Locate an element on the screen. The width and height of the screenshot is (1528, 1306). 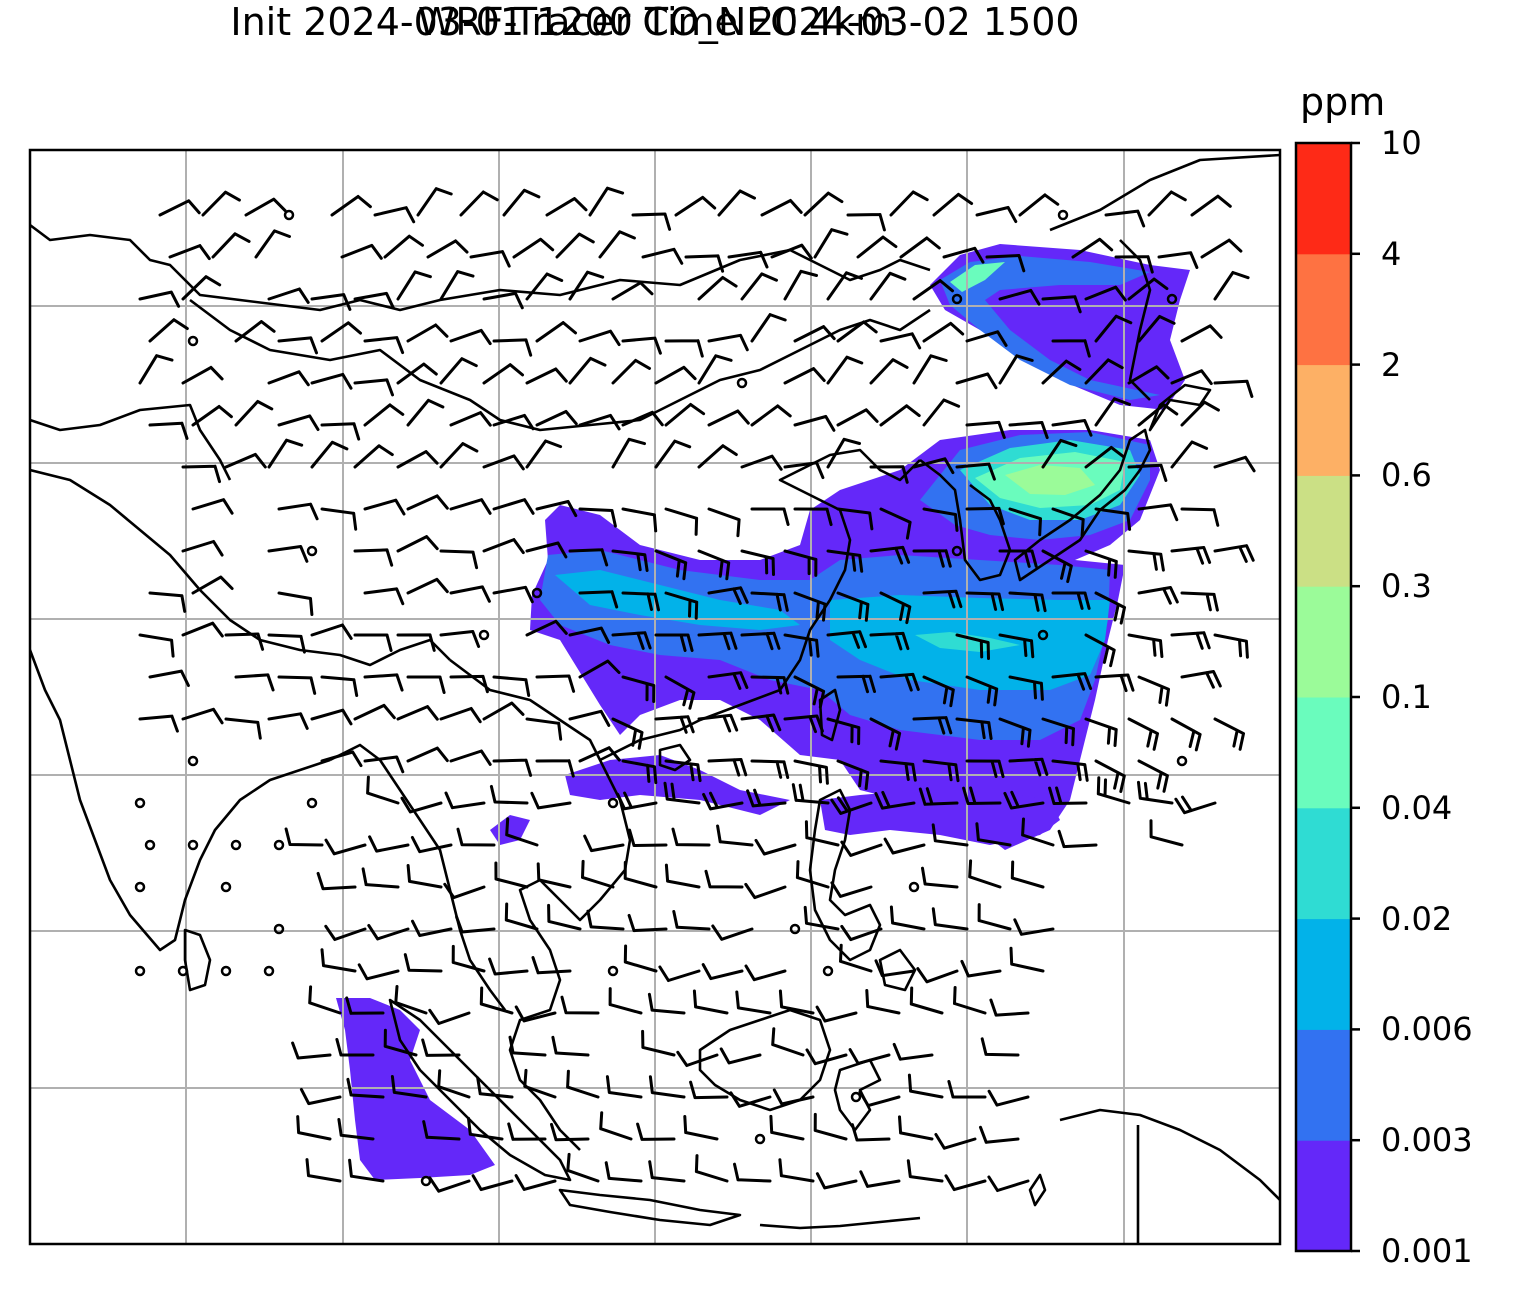
plume-korea-l6 is located at coordinates (1050, 480).